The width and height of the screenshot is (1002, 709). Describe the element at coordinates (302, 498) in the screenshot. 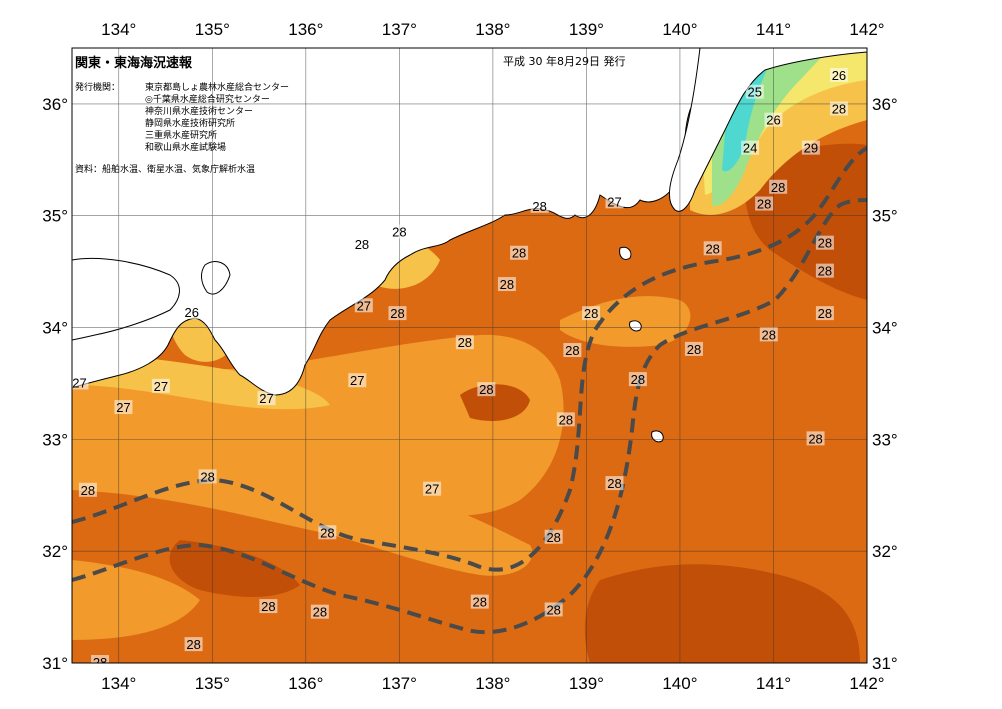

I see `warm-band-27b` at that location.